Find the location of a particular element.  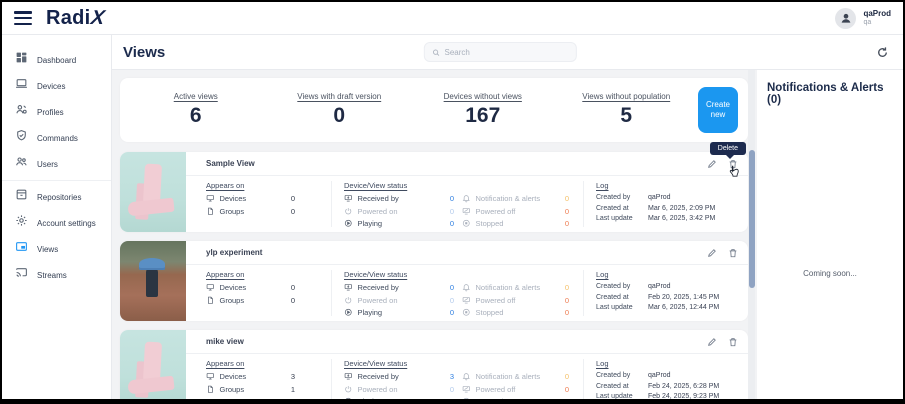

pencil-icon is located at coordinates (712, 164).